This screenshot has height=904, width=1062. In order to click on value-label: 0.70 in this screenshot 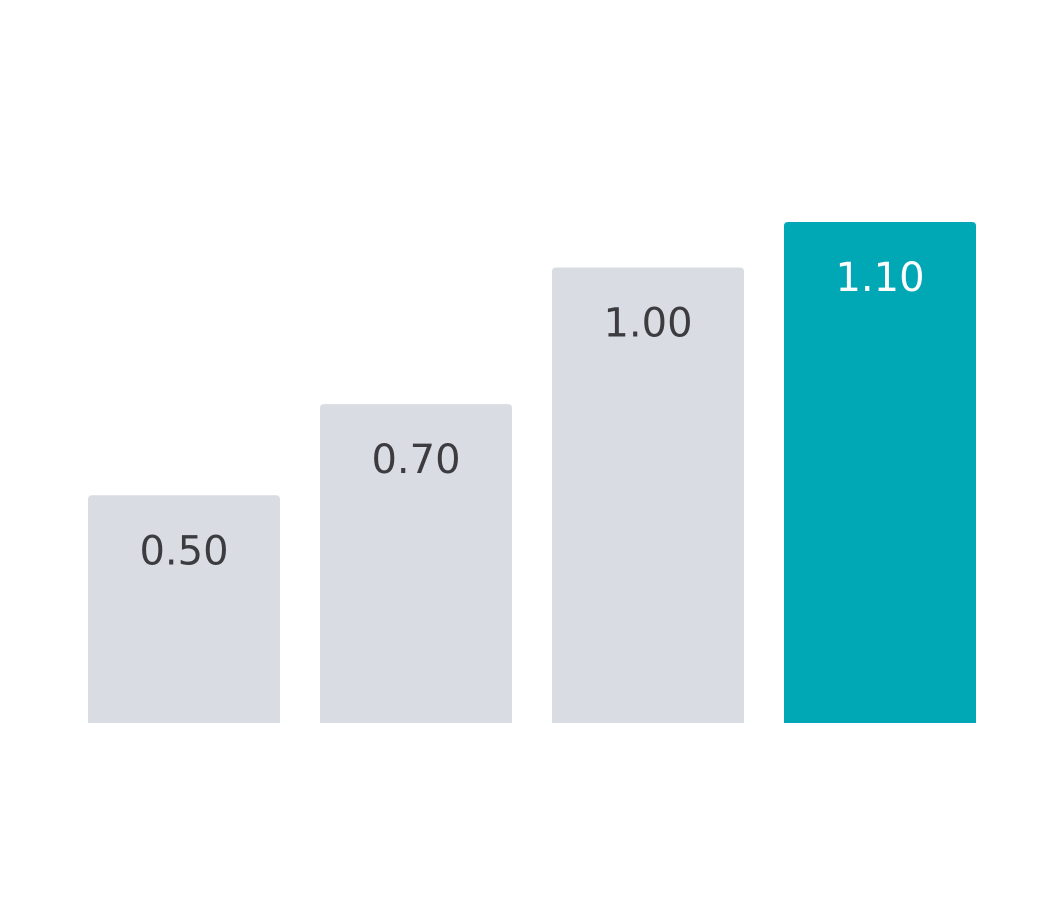, I will do `click(415, 460)`.